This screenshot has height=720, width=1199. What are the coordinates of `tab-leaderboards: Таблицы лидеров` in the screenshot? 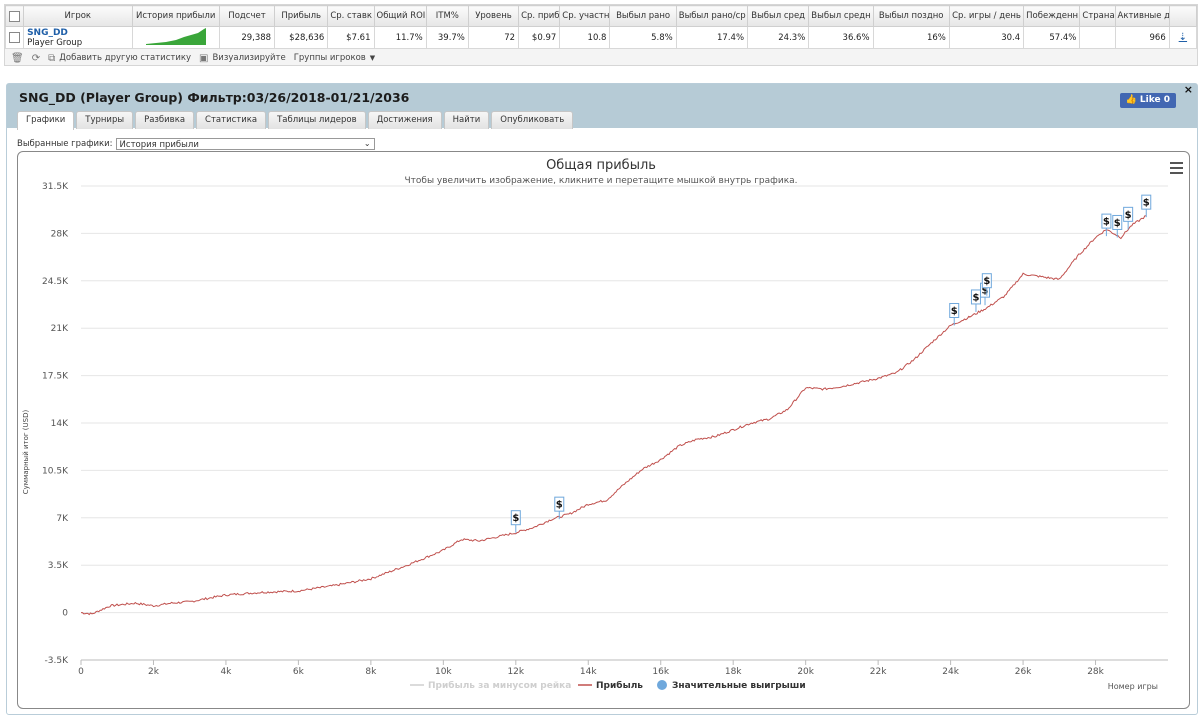 It's located at (317, 120).